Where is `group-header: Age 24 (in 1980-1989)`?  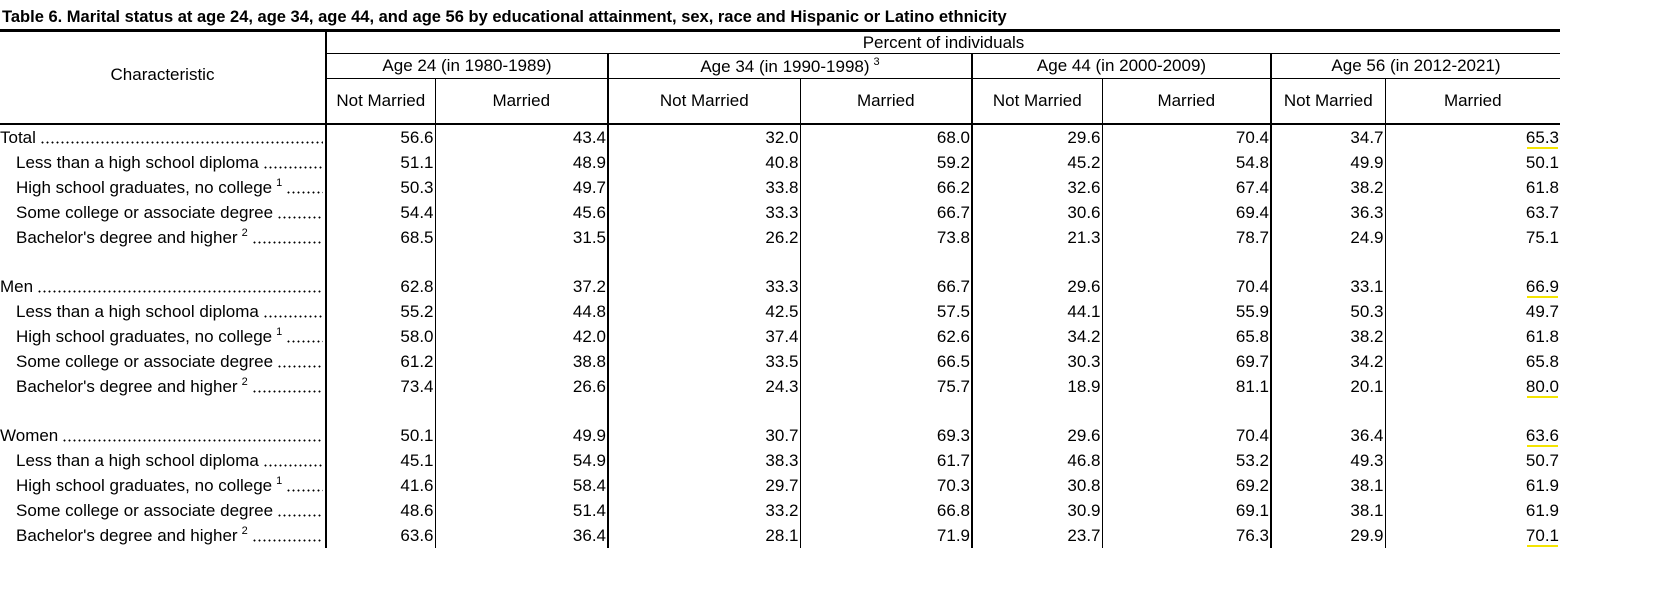 group-header: Age 24 (in 1980-1989) is located at coordinates (466, 66).